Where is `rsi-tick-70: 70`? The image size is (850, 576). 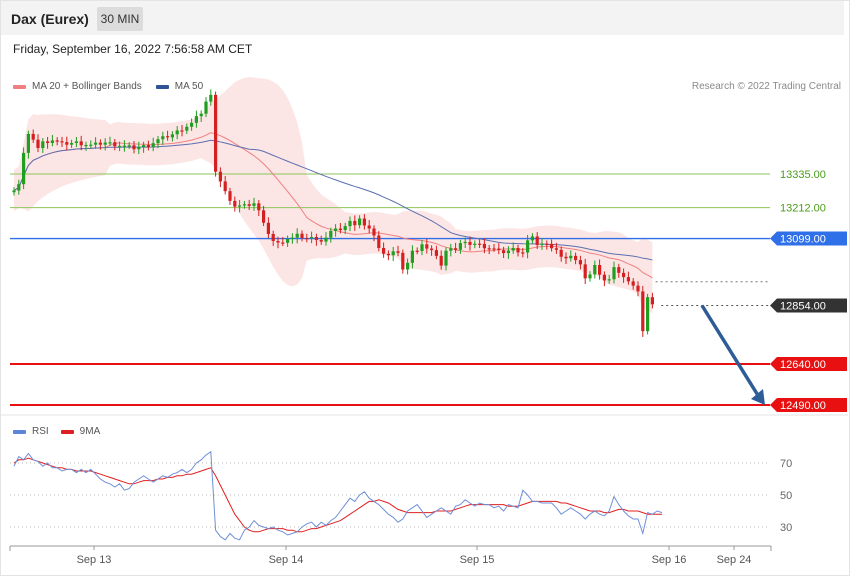
rsi-tick-70: 70 is located at coordinates (786, 464).